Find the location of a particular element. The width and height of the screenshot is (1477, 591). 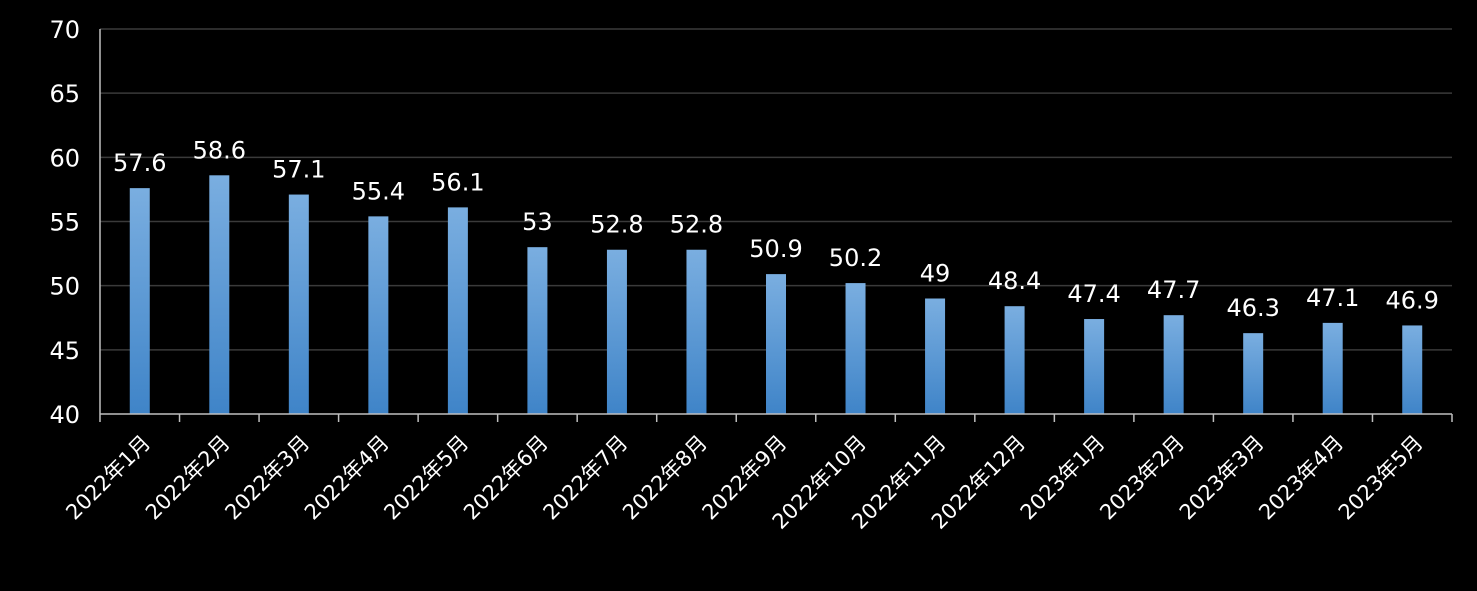

data-label: 46.3 is located at coordinates (1252, 308).